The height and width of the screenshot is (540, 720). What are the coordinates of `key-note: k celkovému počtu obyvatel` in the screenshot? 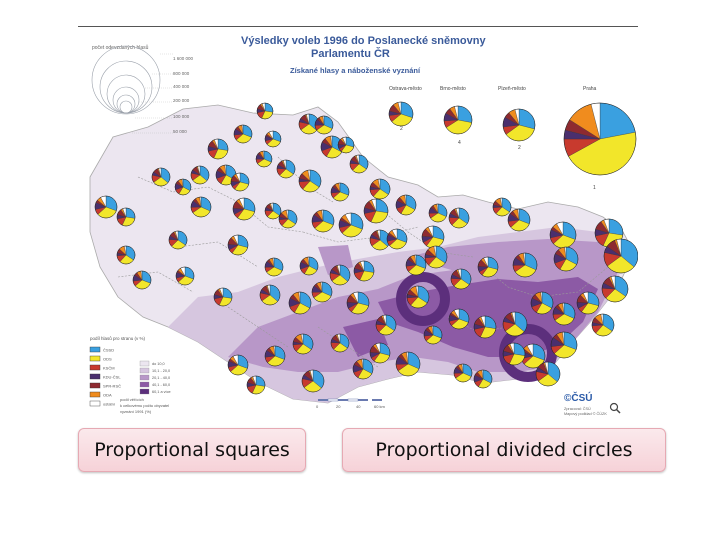 It's located at (144, 405).